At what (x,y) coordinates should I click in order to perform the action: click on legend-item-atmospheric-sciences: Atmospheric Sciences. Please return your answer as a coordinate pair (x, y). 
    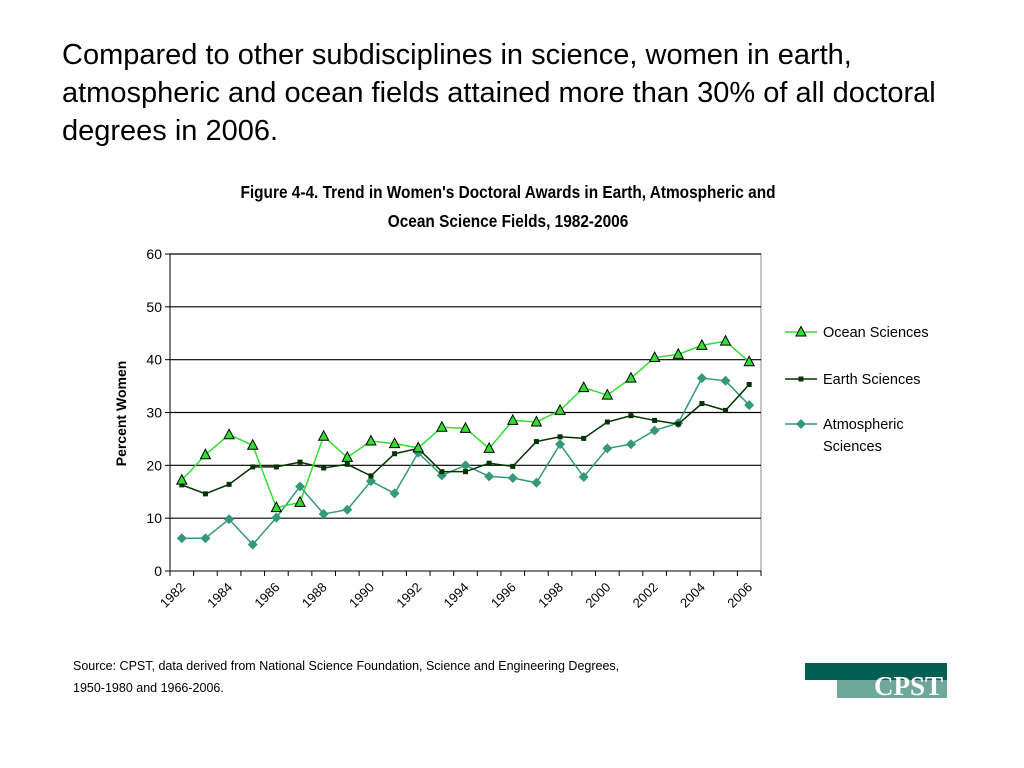
    Looking at the image, I should click on (844, 436).